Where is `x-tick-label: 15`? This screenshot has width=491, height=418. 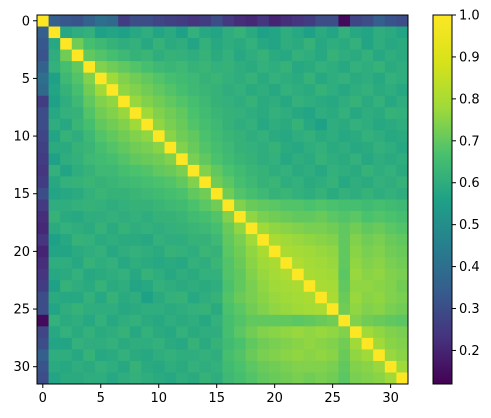 x-tick-label: 15 is located at coordinates (216, 398).